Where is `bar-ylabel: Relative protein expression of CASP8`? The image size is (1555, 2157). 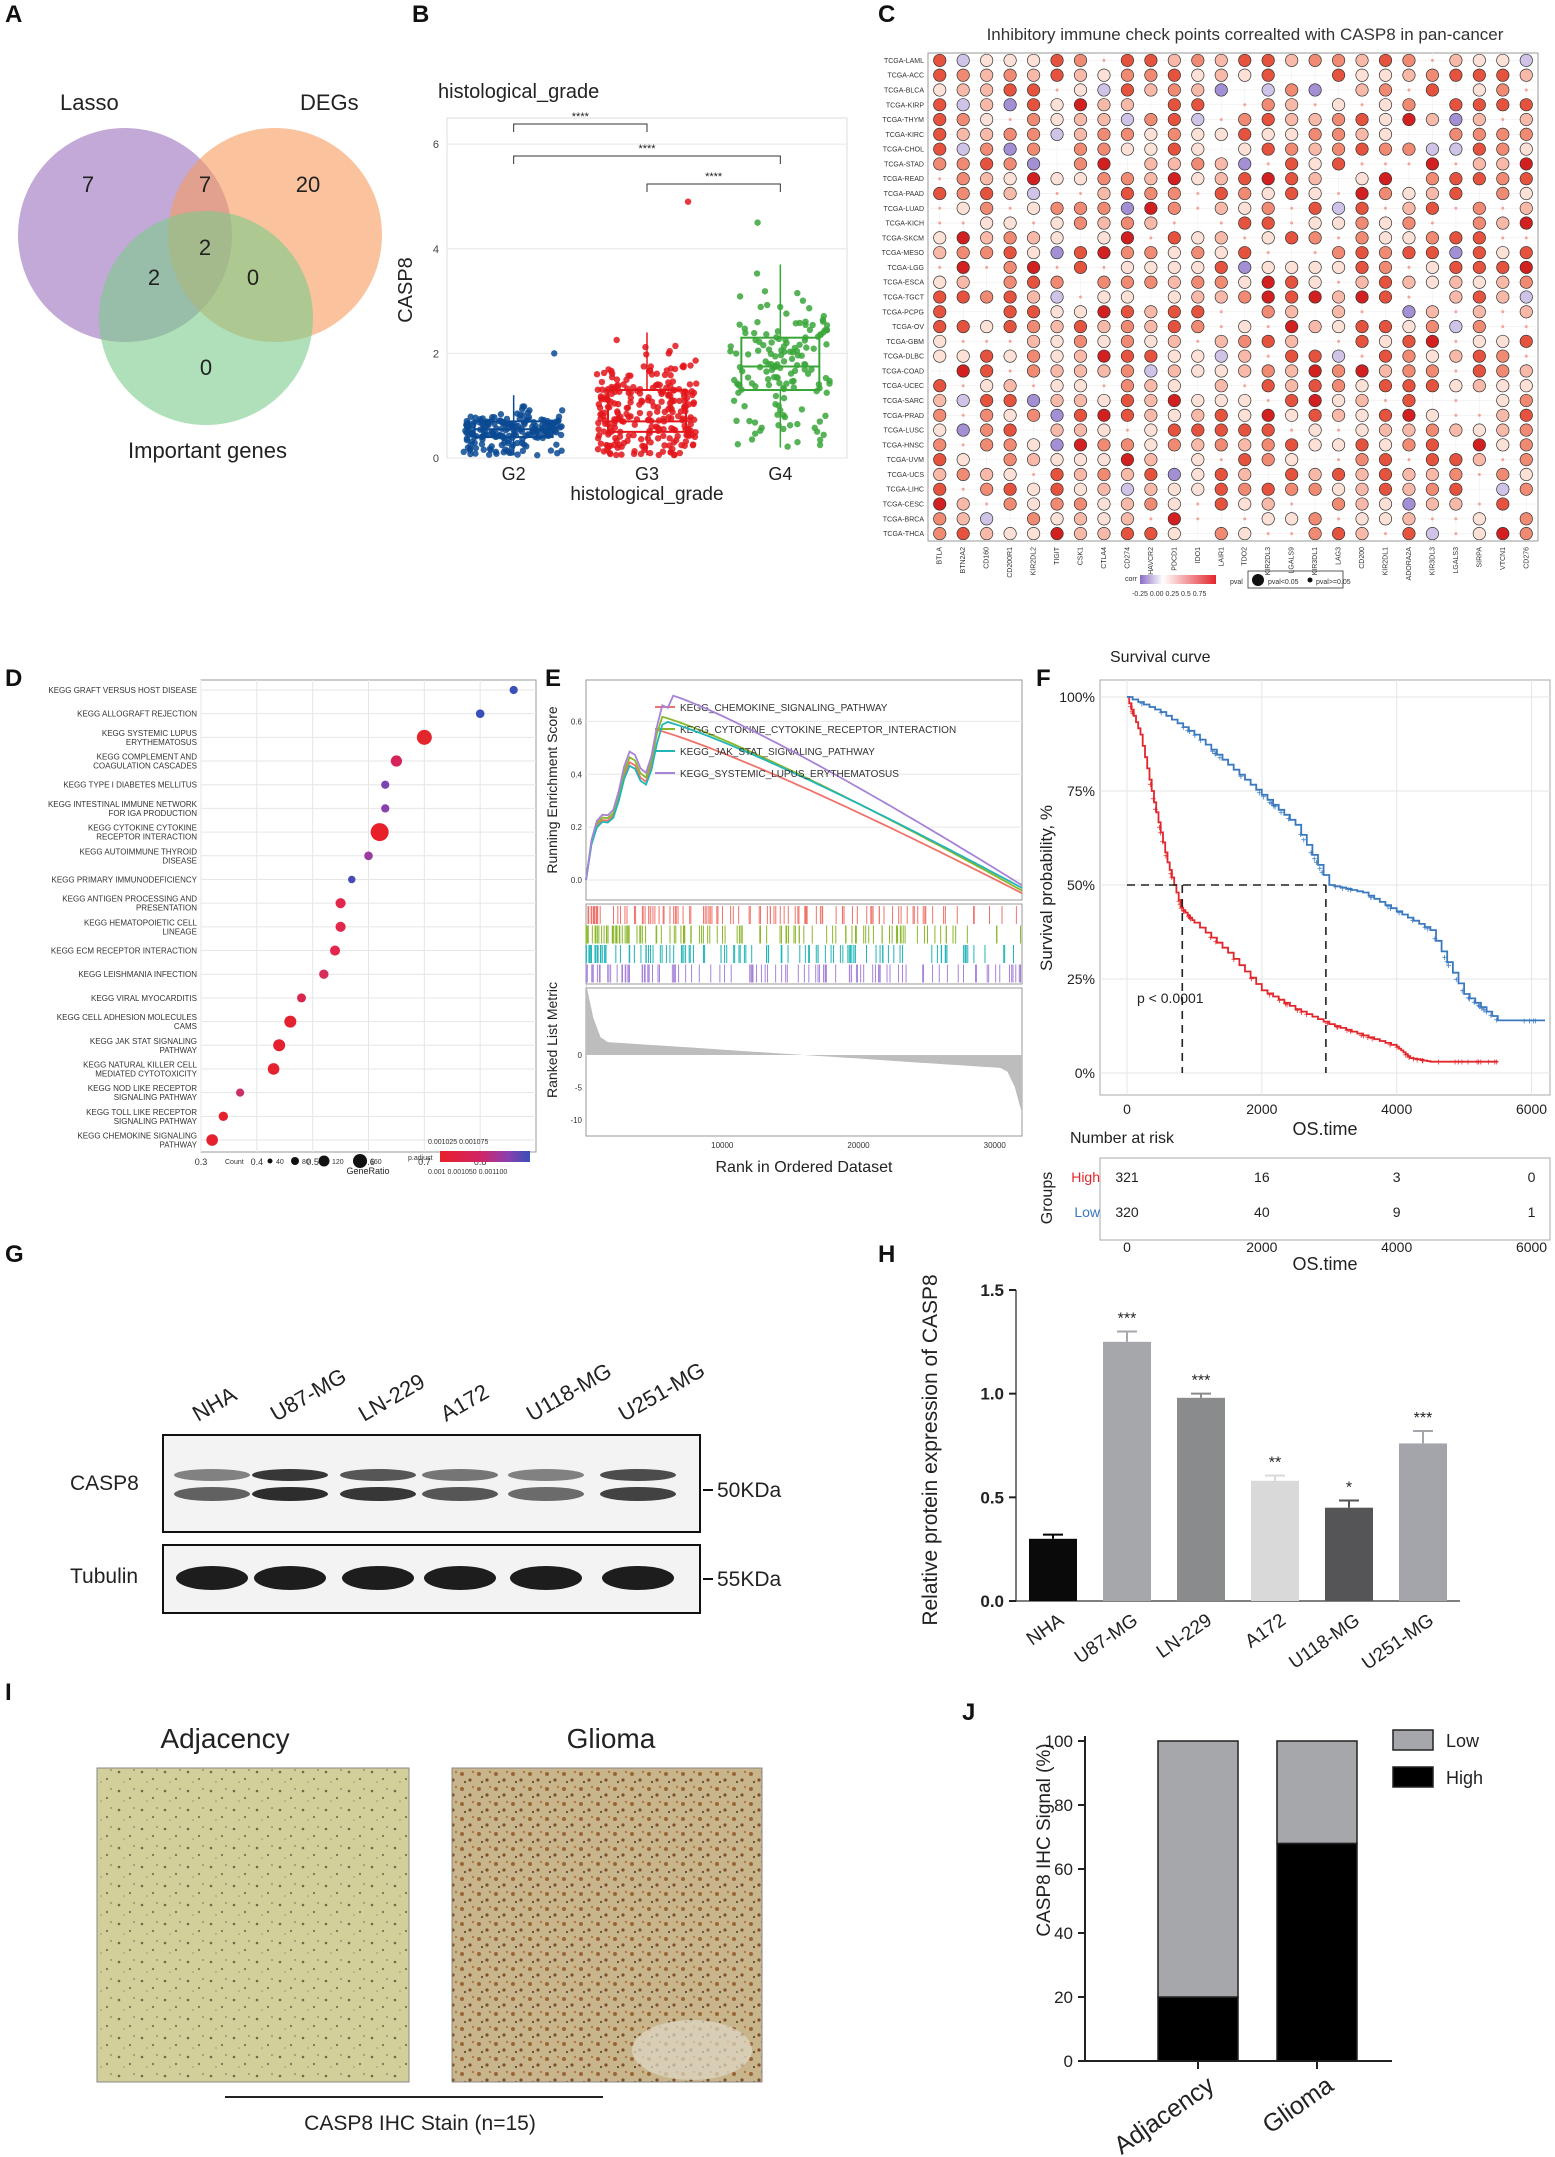
bar-ylabel: Relative protein expression of CASP8 is located at coordinates (930, 1449).